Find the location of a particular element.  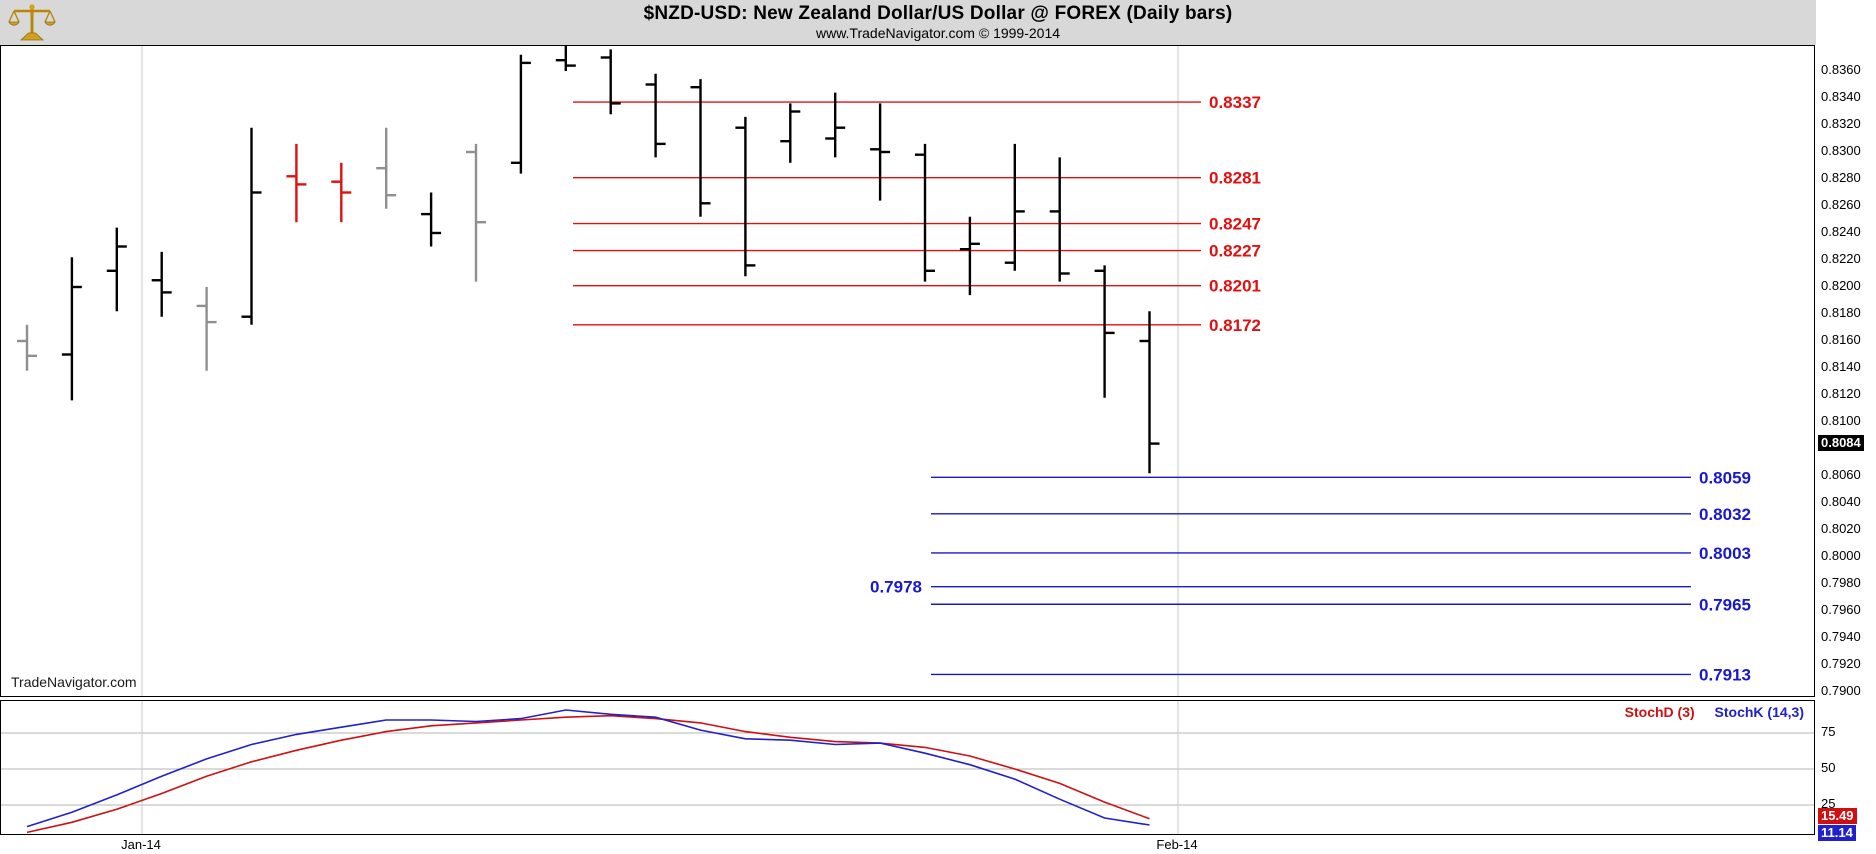

price-tick-label: 0.8160 is located at coordinates (1841, 339).